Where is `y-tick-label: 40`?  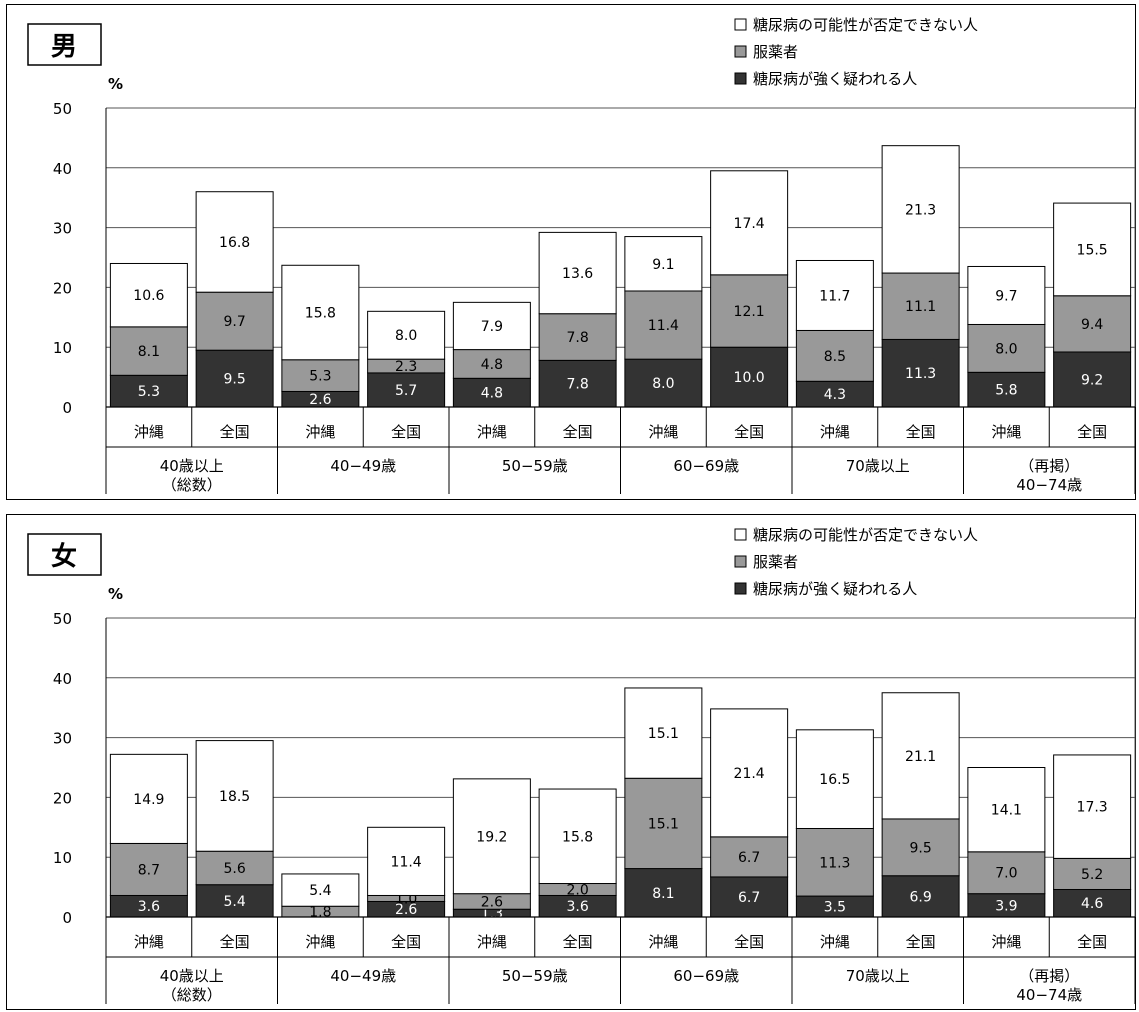 y-tick-label: 40 is located at coordinates (62, 169).